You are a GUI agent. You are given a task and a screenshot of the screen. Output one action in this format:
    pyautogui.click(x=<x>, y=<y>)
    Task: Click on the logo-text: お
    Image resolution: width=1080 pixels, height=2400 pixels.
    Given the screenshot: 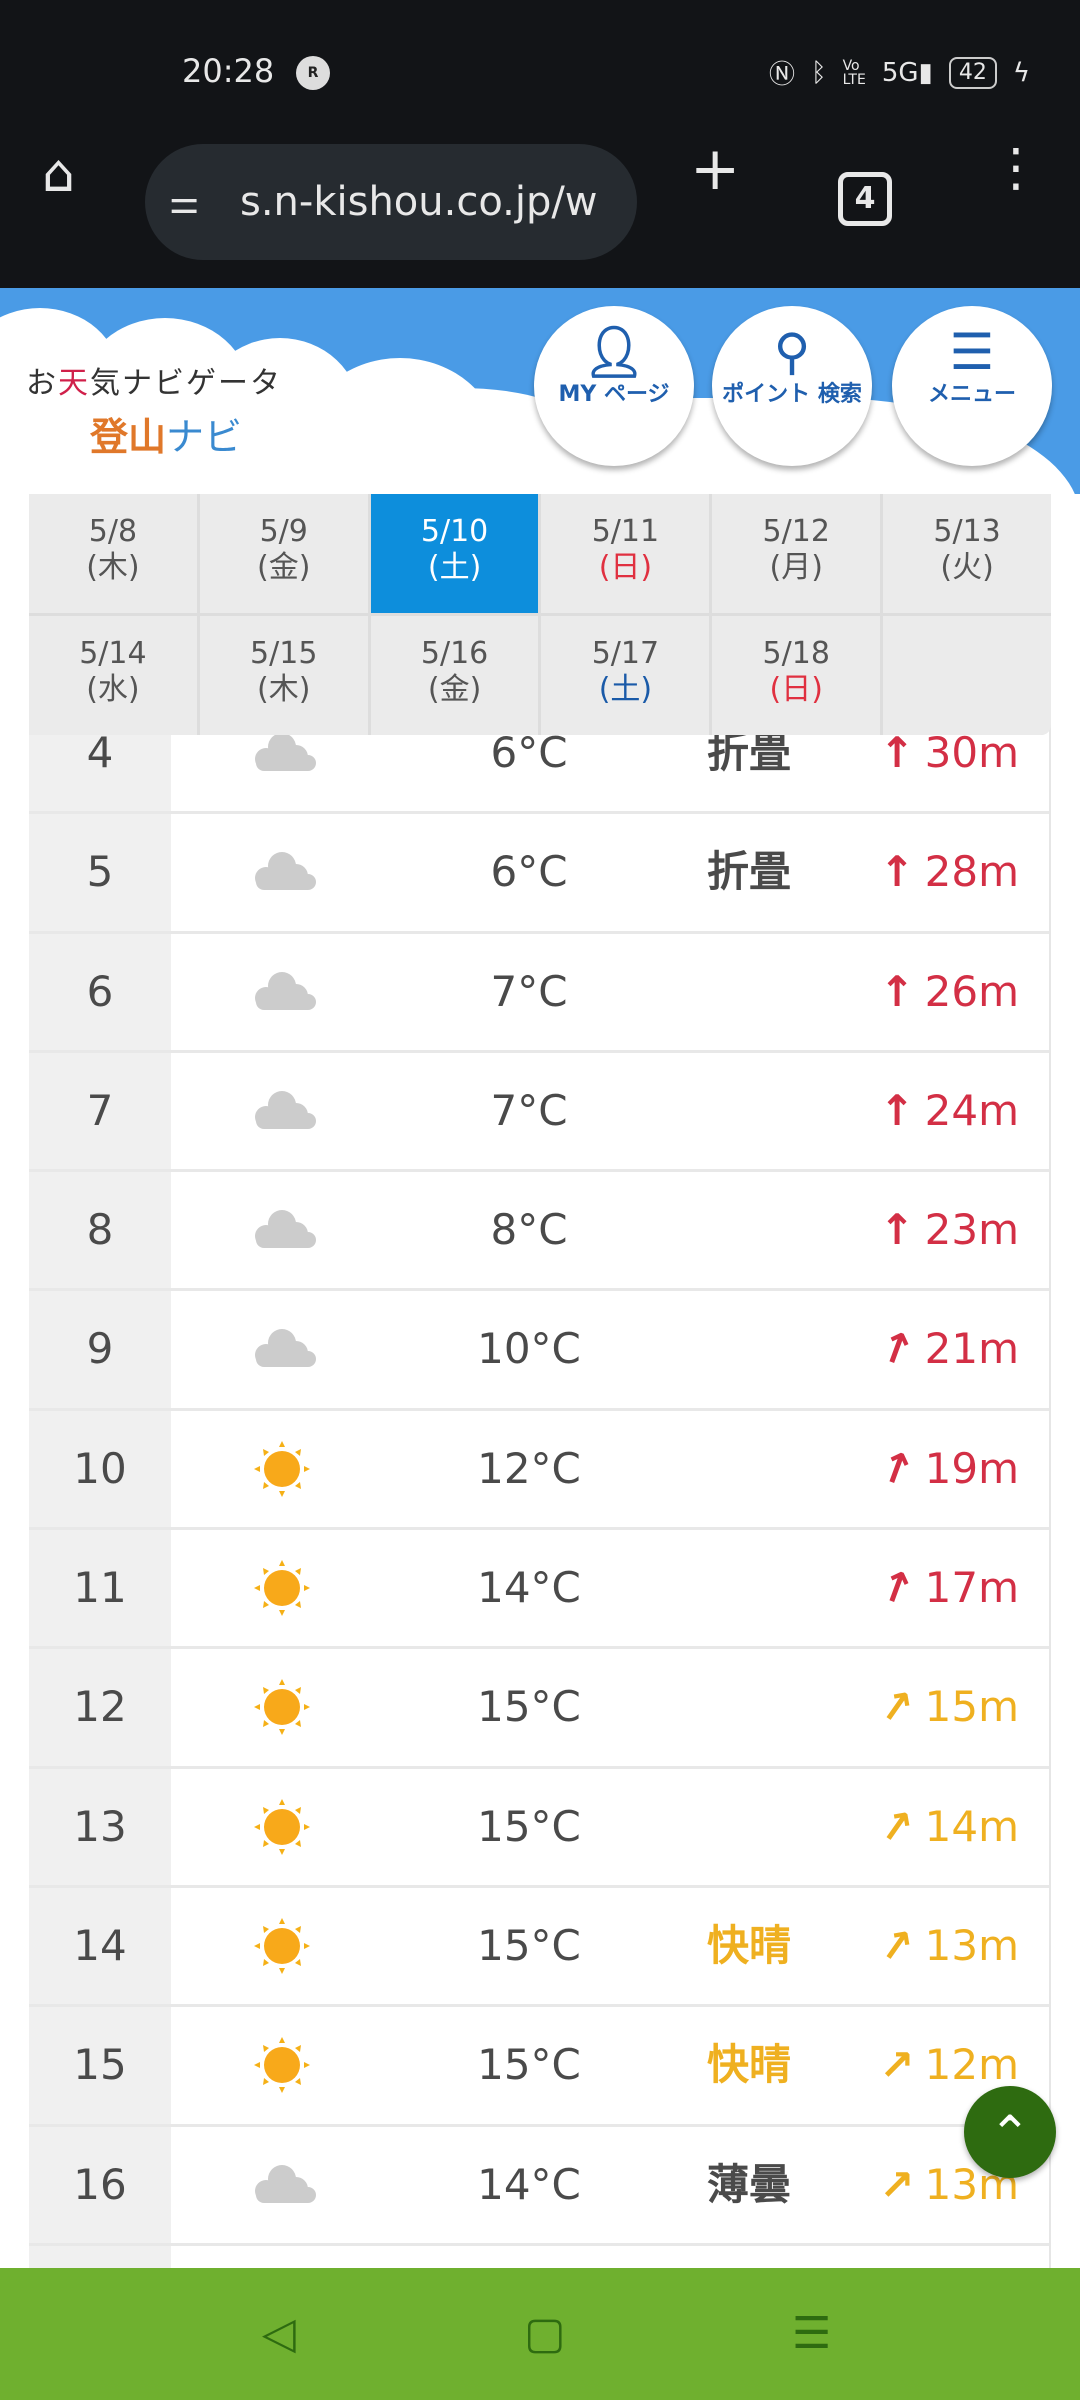 What is the action you would take?
    pyautogui.click(x=42, y=383)
    